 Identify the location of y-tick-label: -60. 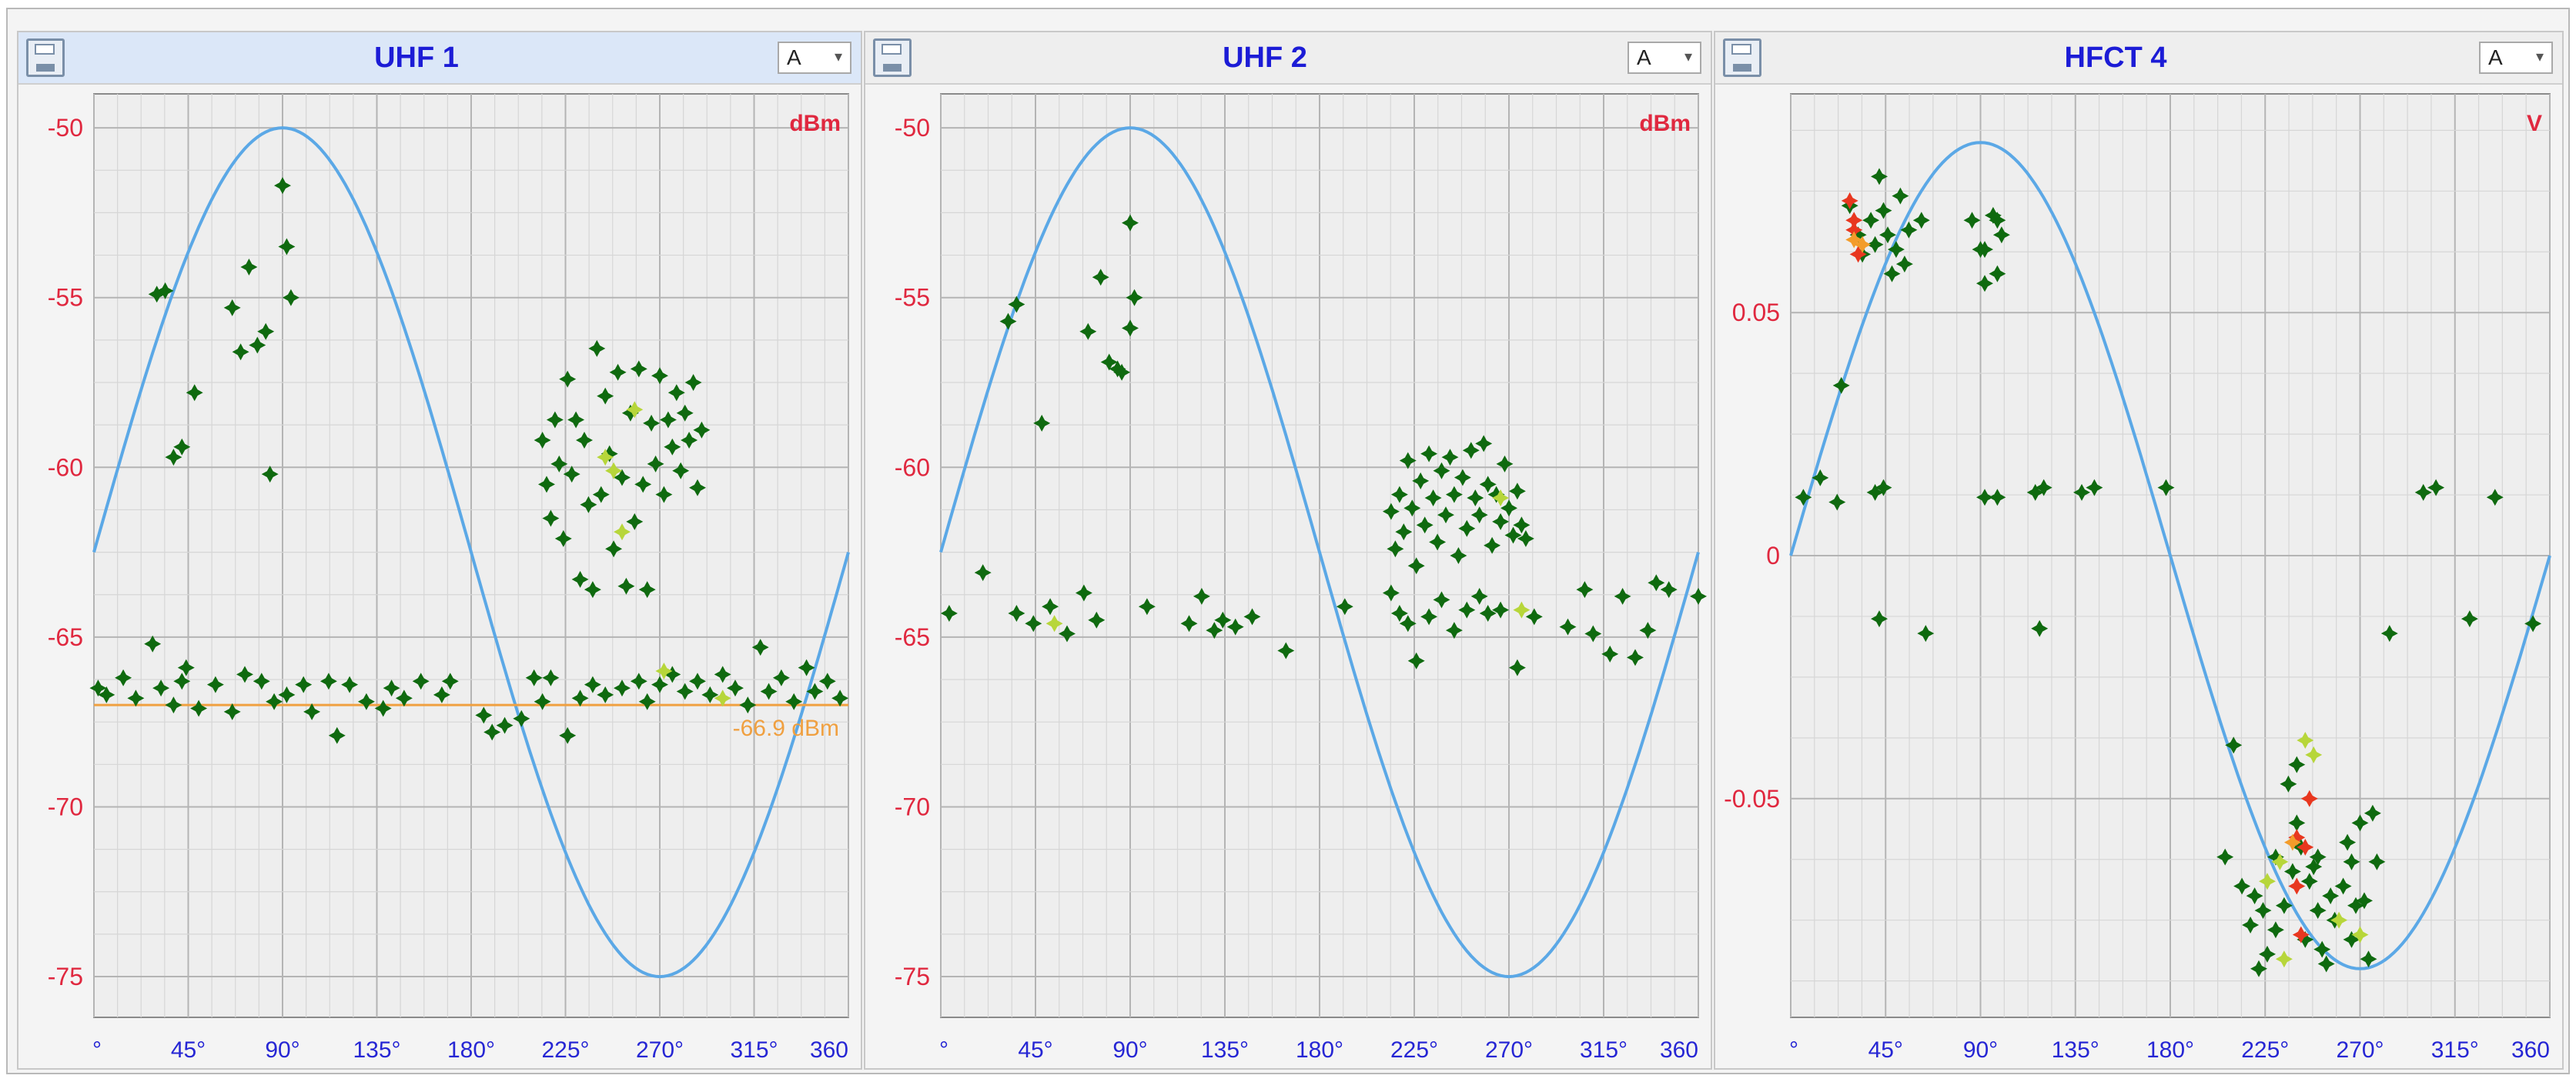
(913, 467).